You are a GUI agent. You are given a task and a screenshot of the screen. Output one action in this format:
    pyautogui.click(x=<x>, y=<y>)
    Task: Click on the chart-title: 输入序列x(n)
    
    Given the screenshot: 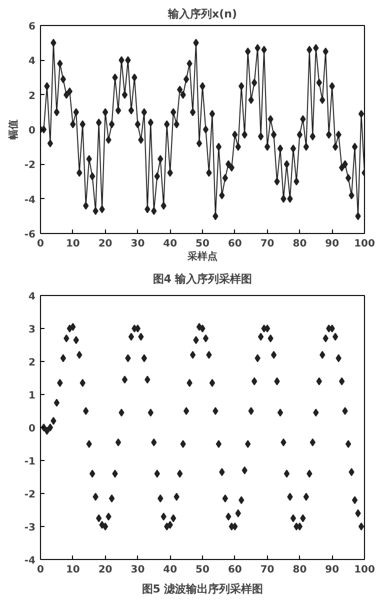 What is the action you would take?
    pyautogui.click(x=202, y=14)
    